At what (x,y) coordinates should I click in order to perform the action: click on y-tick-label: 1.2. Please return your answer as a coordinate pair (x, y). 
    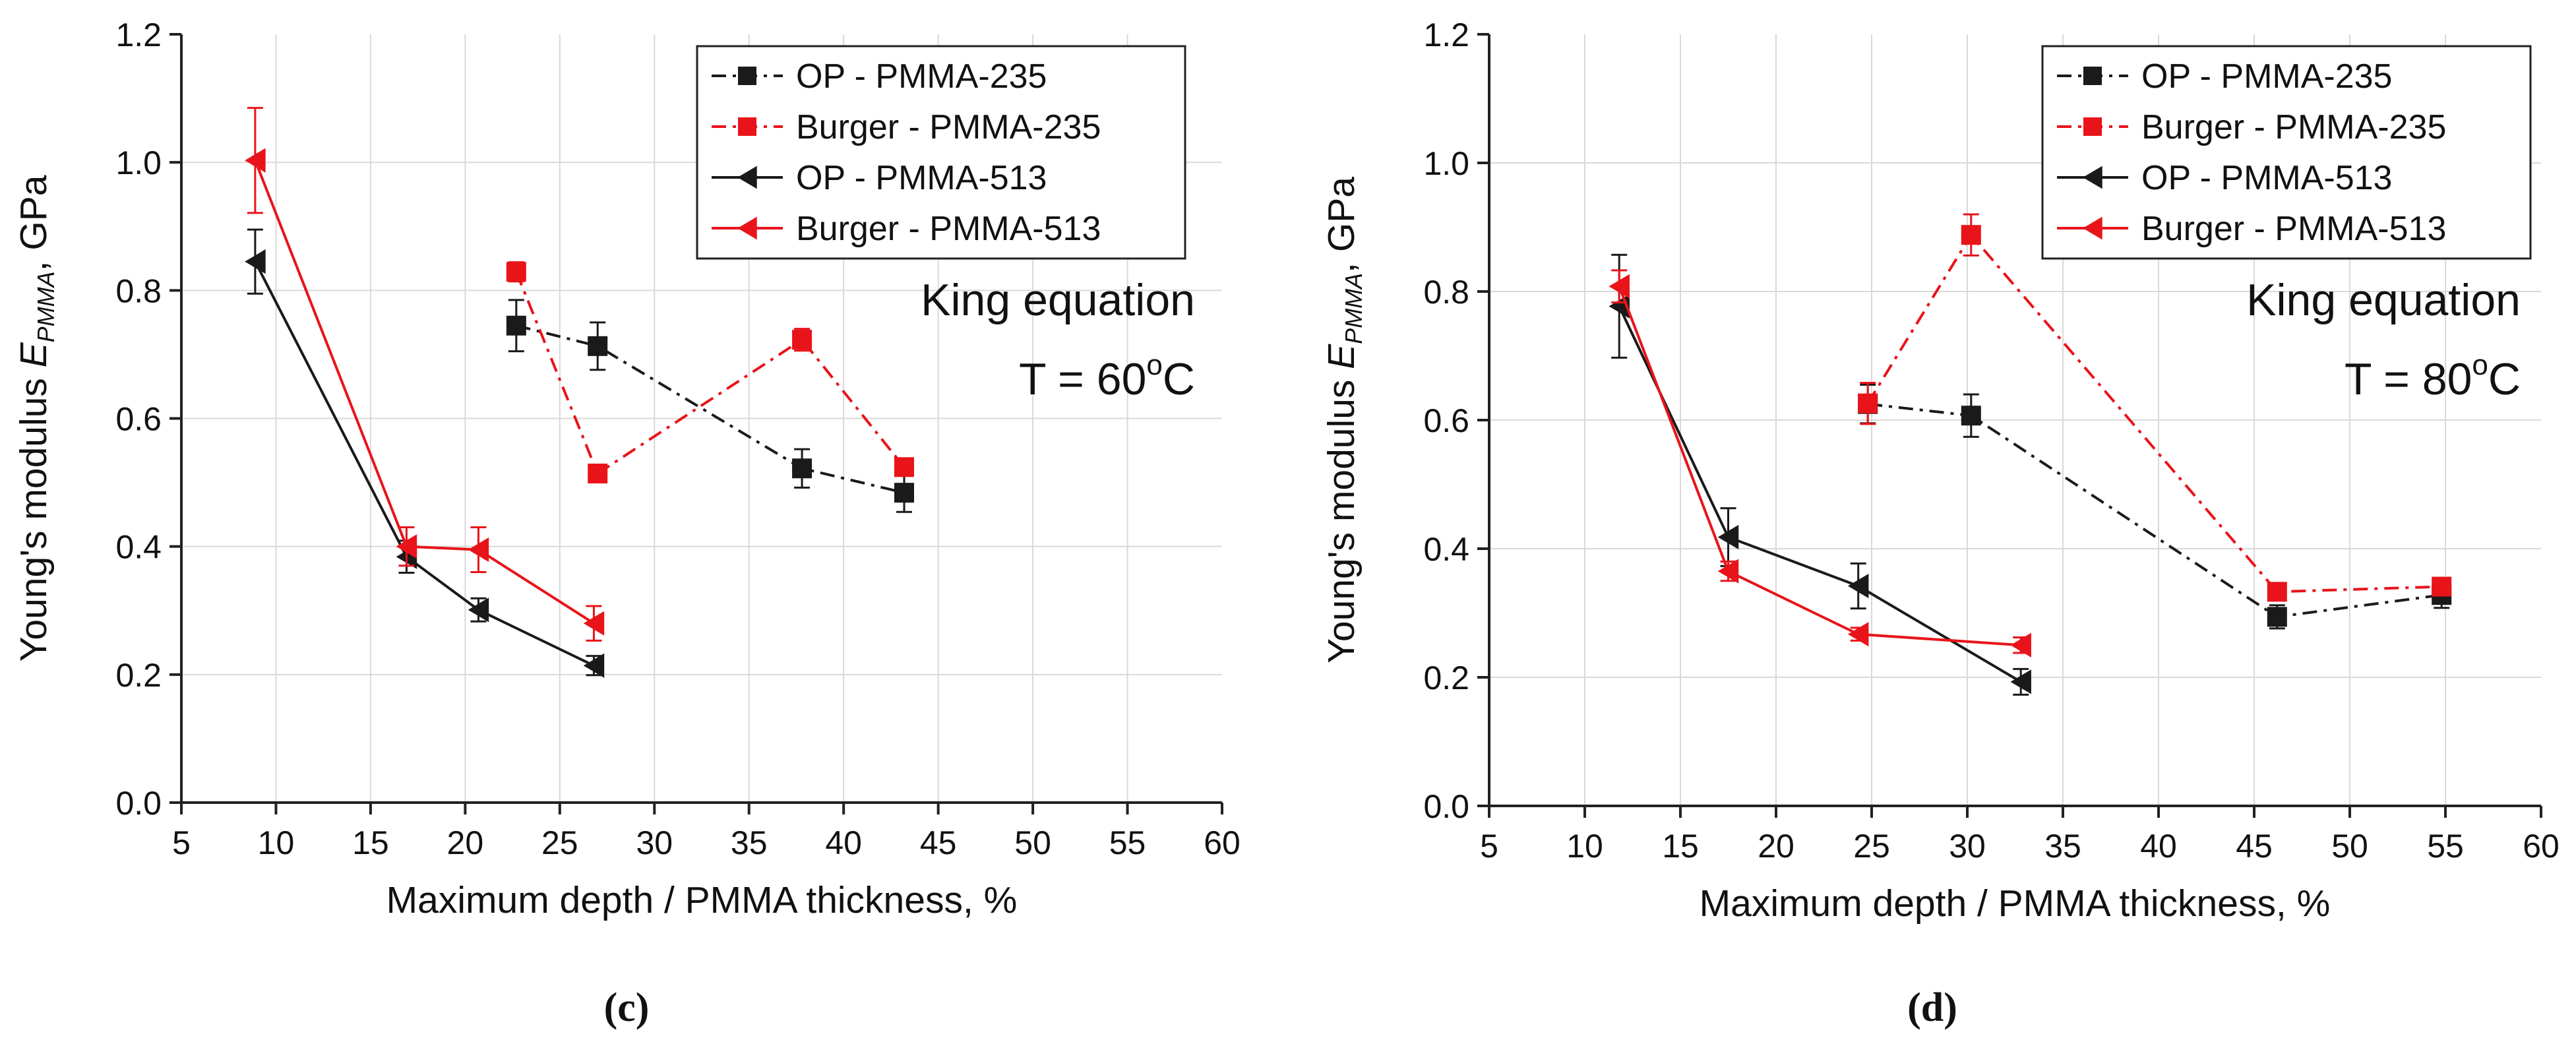
    Looking at the image, I should click on (1446, 34).